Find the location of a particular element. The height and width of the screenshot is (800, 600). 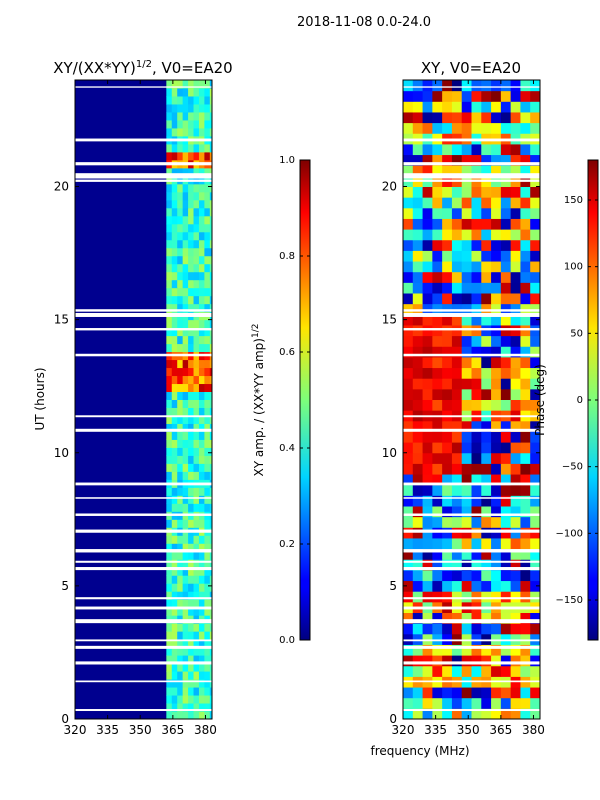

colorbar-tick-label: 0.4 is located at coordinates (287, 448).